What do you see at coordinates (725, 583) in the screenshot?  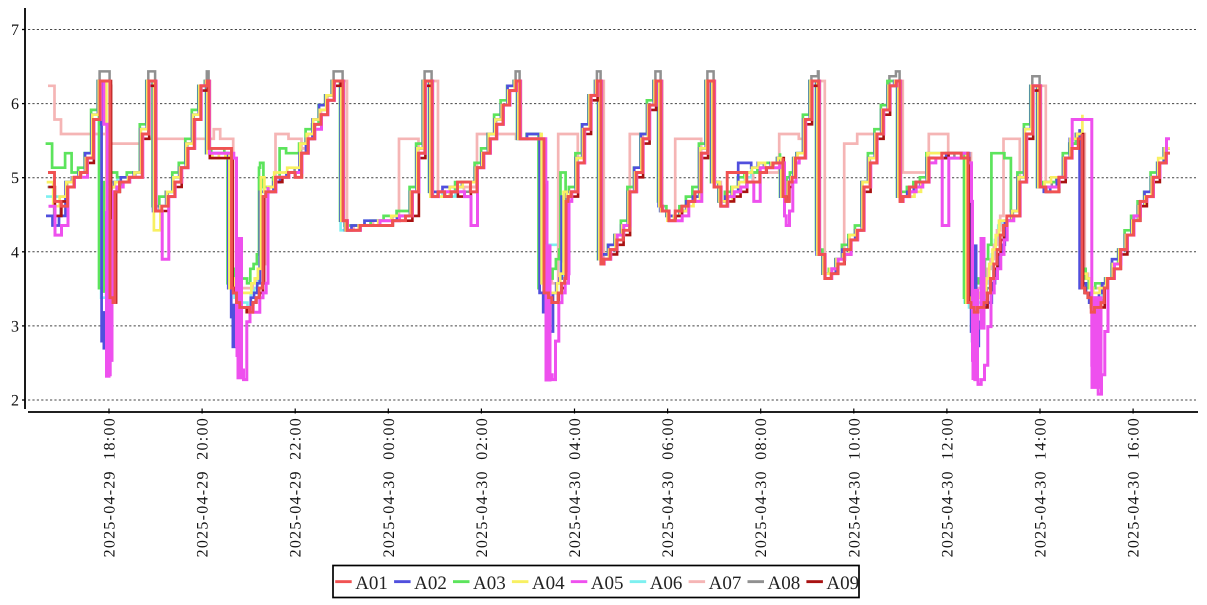 I see `svg-text: A07` at bounding box center [725, 583].